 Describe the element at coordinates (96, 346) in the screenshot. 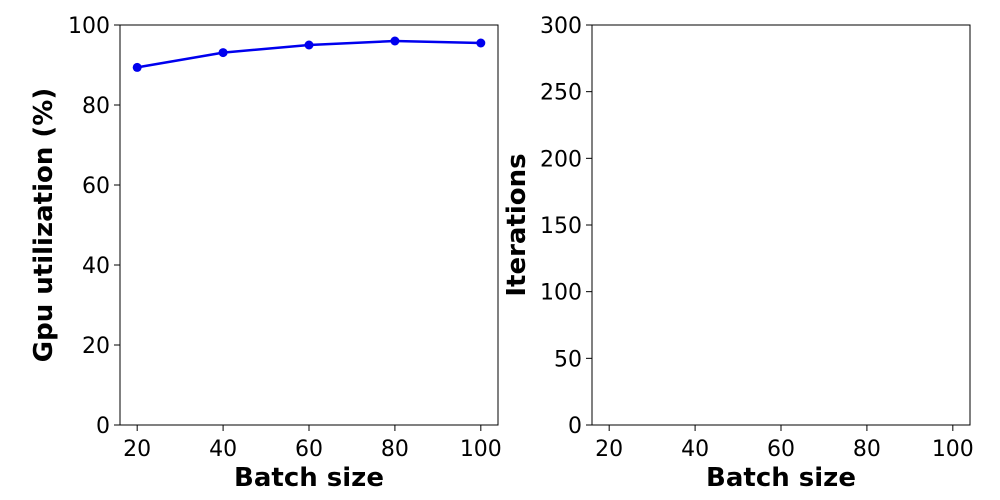

I see `y-tick-label: 20` at that location.